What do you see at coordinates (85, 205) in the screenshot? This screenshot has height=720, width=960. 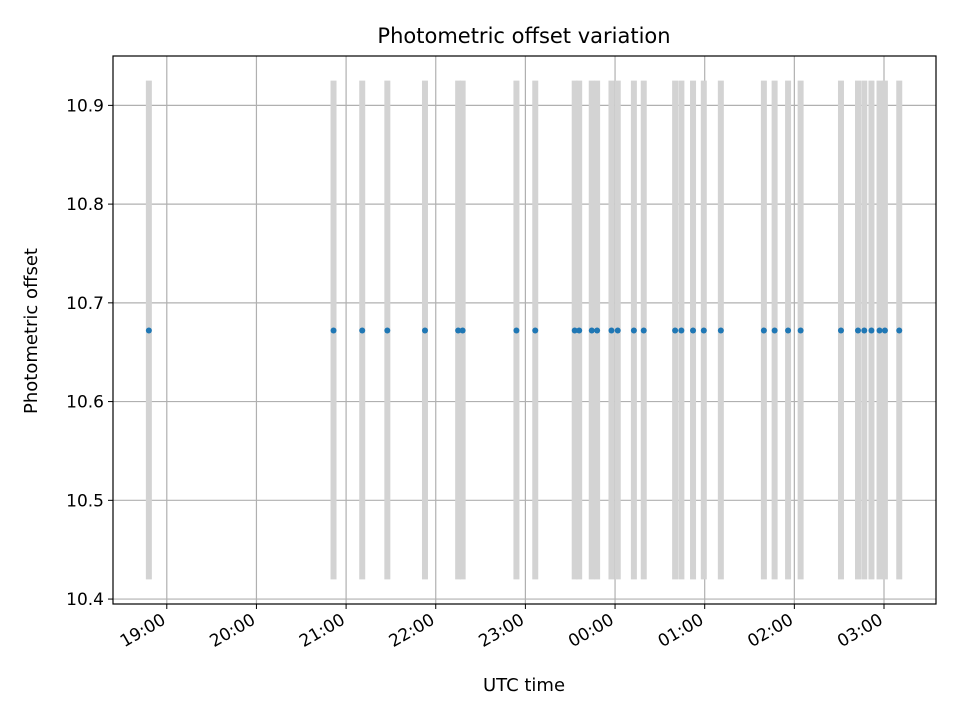 I see `y-tick-label: 10.8` at bounding box center [85, 205].